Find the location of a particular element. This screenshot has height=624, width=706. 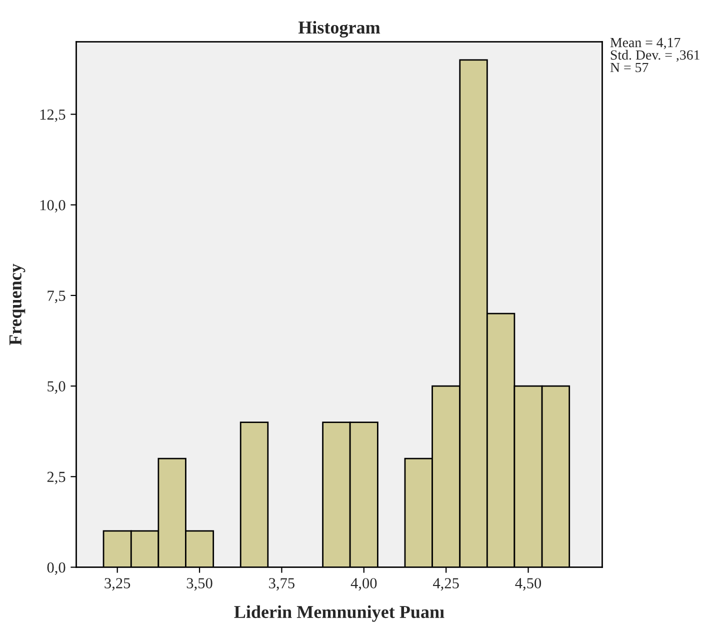

chart-title: Histogram is located at coordinates (339, 29).